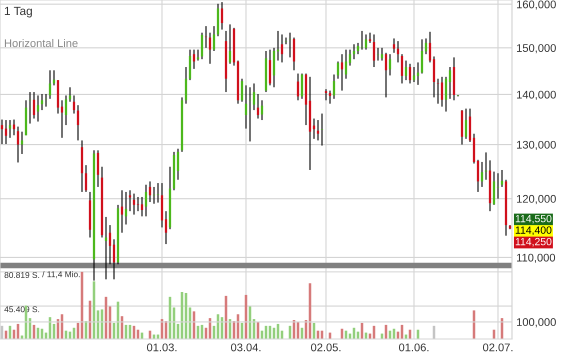 This screenshot has height=358, width=563. What do you see at coordinates (534, 231) in the screenshot?
I see `text: 114,400` at bounding box center [534, 231].